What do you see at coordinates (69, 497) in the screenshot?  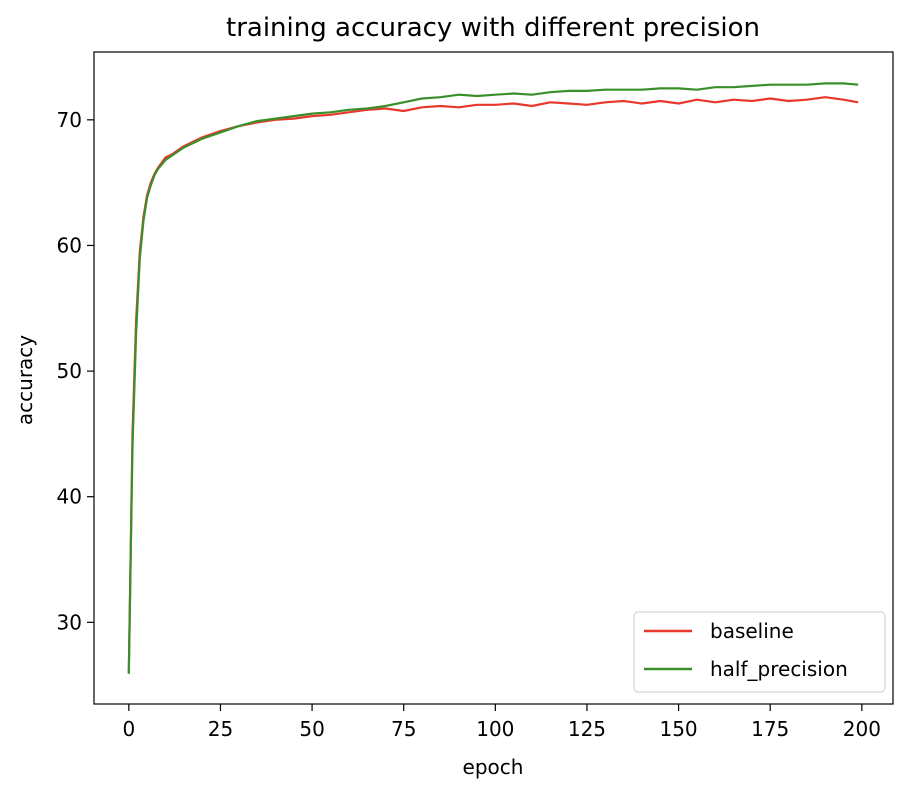 I see `y-tick-label: 40` at bounding box center [69, 497].